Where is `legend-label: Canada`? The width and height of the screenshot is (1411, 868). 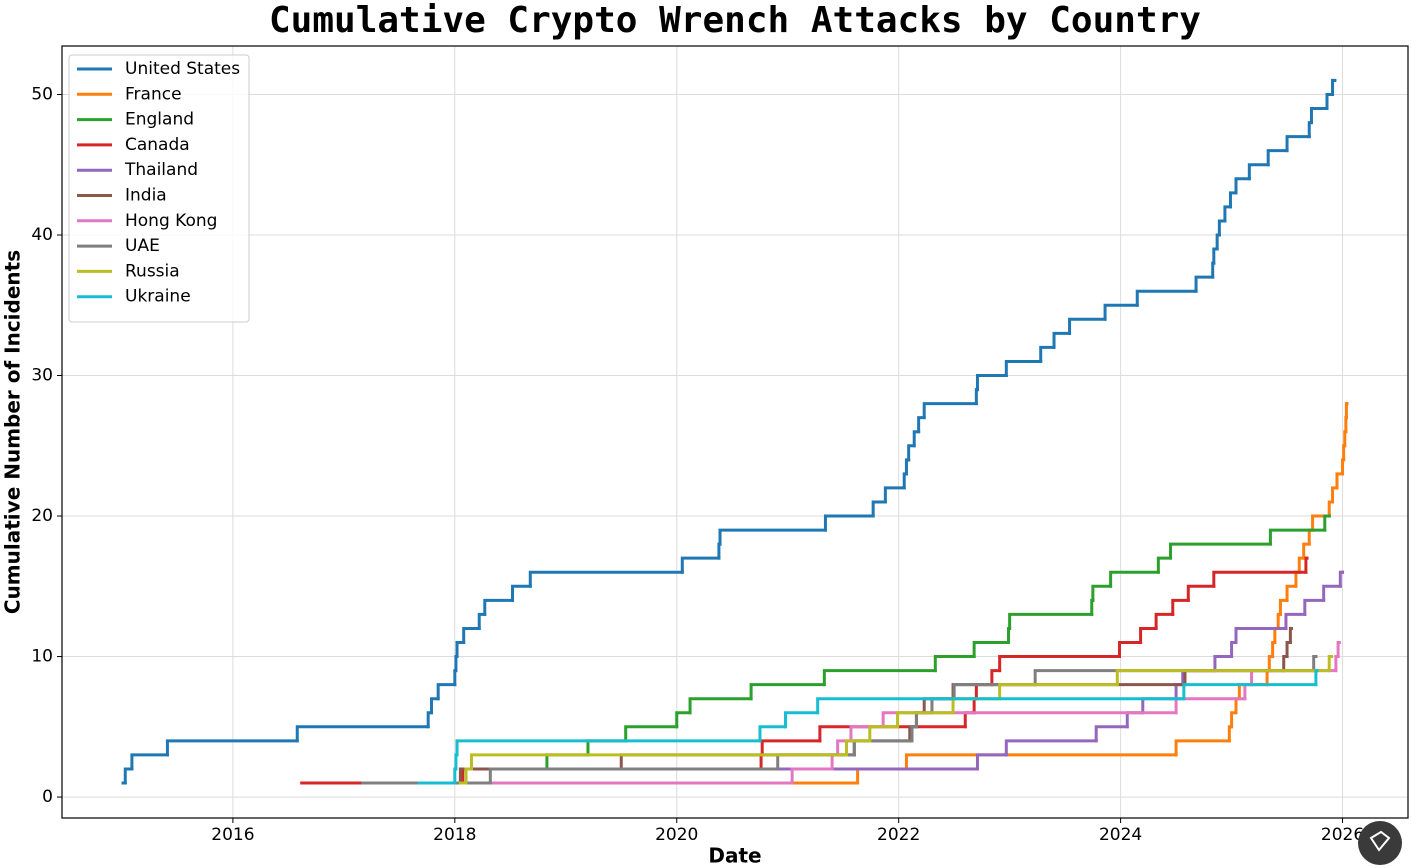
legend-label: Canada is located at coordinates (157, 145).